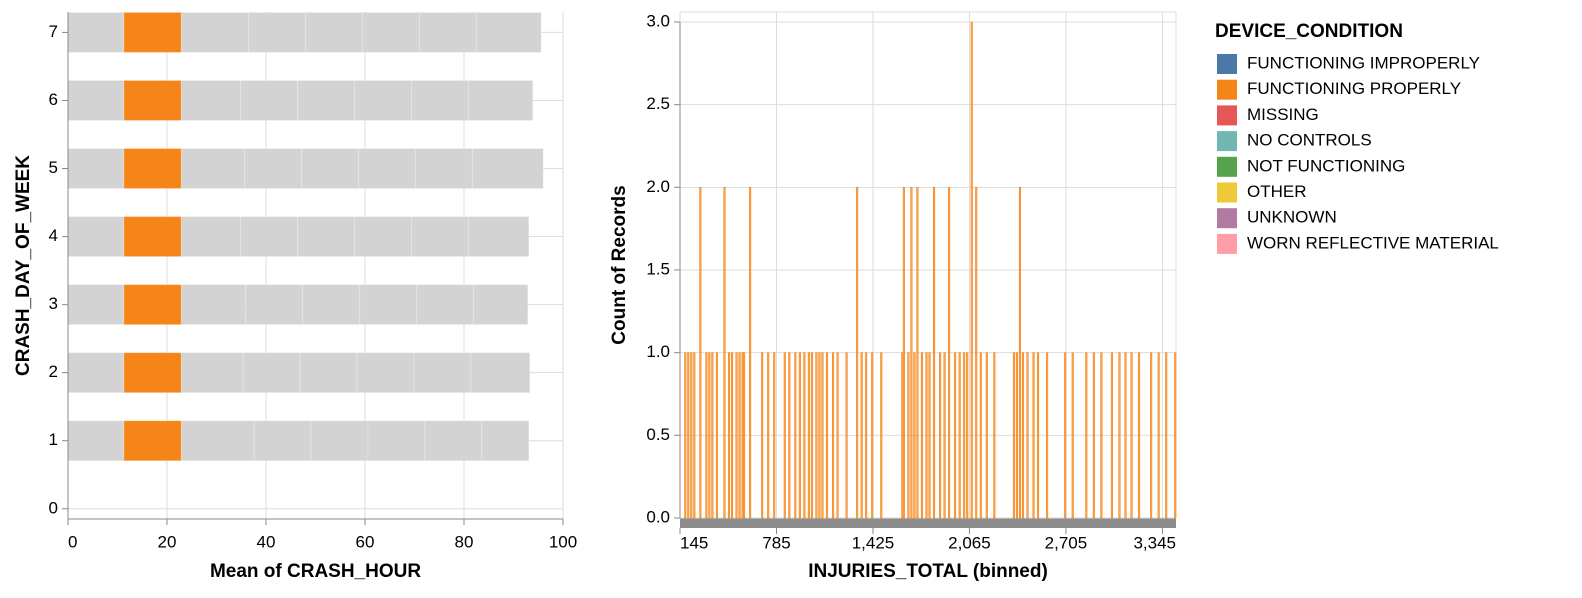 The image size is (1582, 598). Describe the element at coordinates (658, 516) in the screenshot. I see `y-tick-label: 0.0` at that location.